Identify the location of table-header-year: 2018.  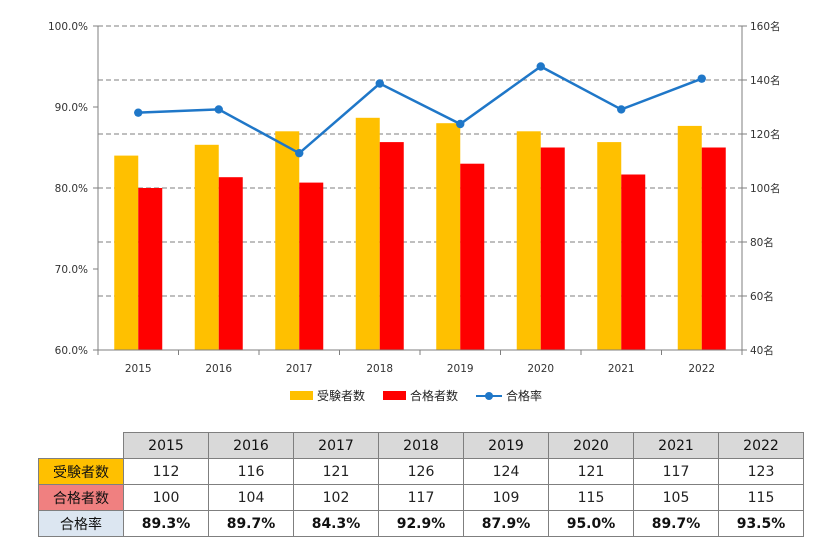
(421, 445).